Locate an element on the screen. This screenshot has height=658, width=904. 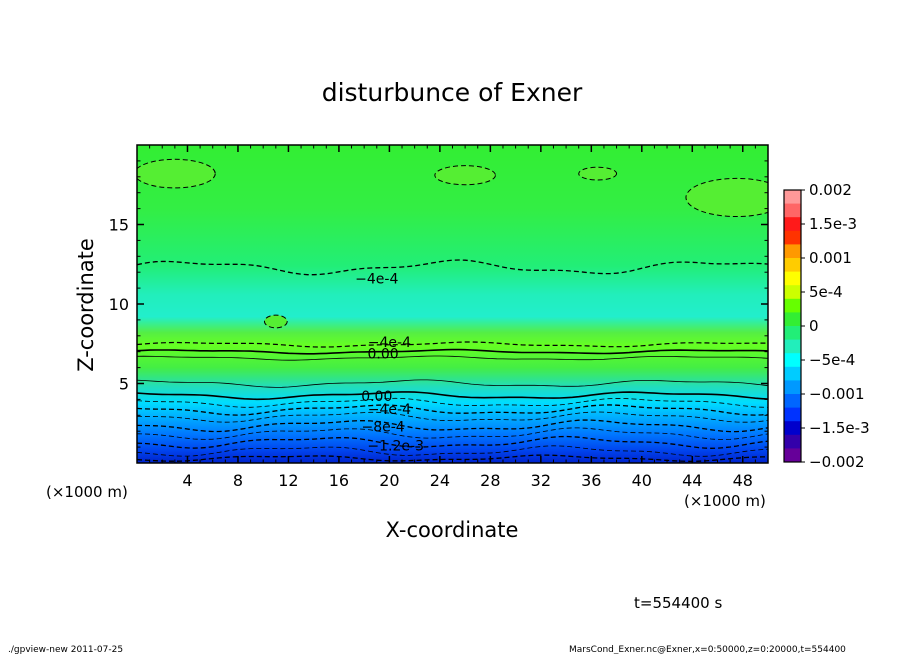
x-tick-label: 20 is located at coordinates (389, 480).